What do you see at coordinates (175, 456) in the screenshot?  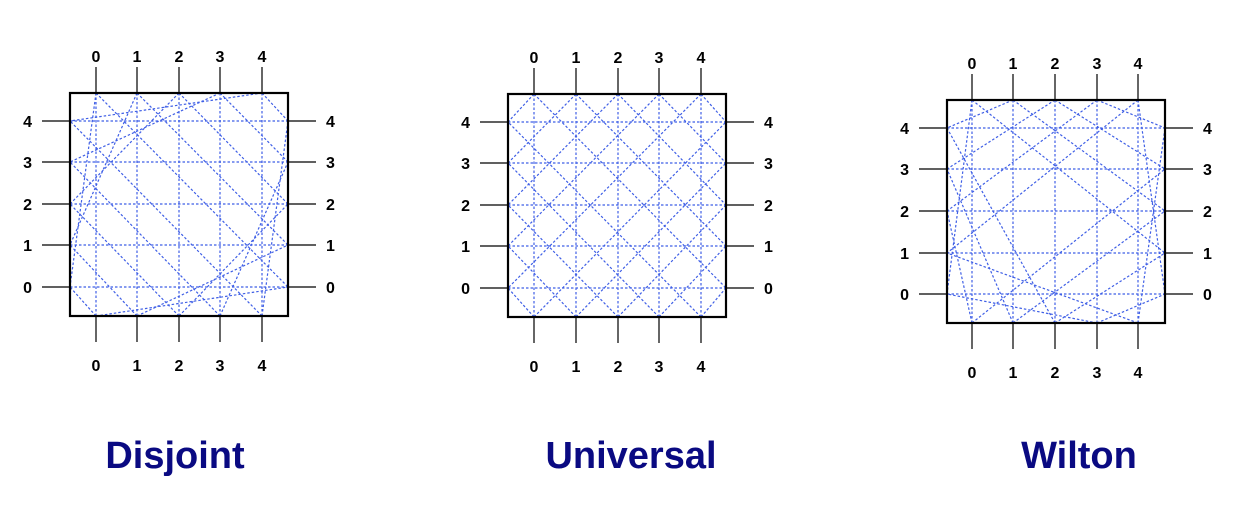 I see `switch-box-title: Disjoint` at bounding box center [175, 456].